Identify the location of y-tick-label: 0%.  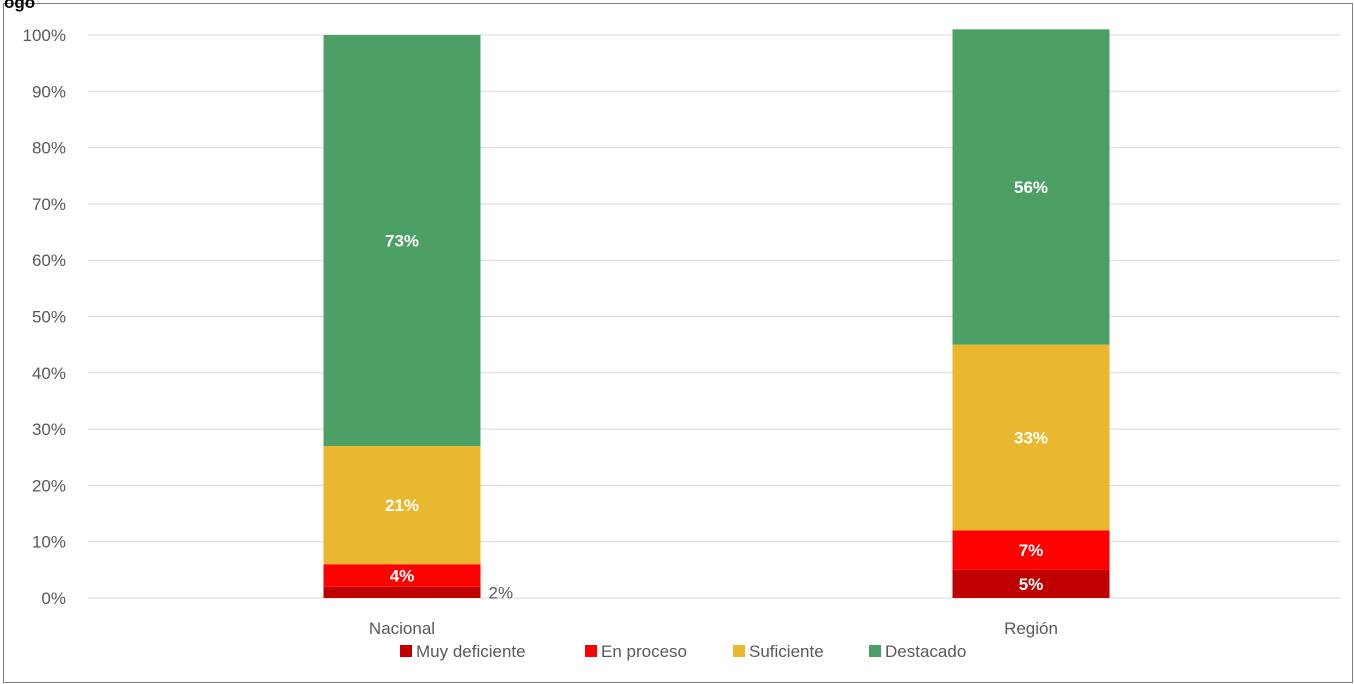
(53, 598).